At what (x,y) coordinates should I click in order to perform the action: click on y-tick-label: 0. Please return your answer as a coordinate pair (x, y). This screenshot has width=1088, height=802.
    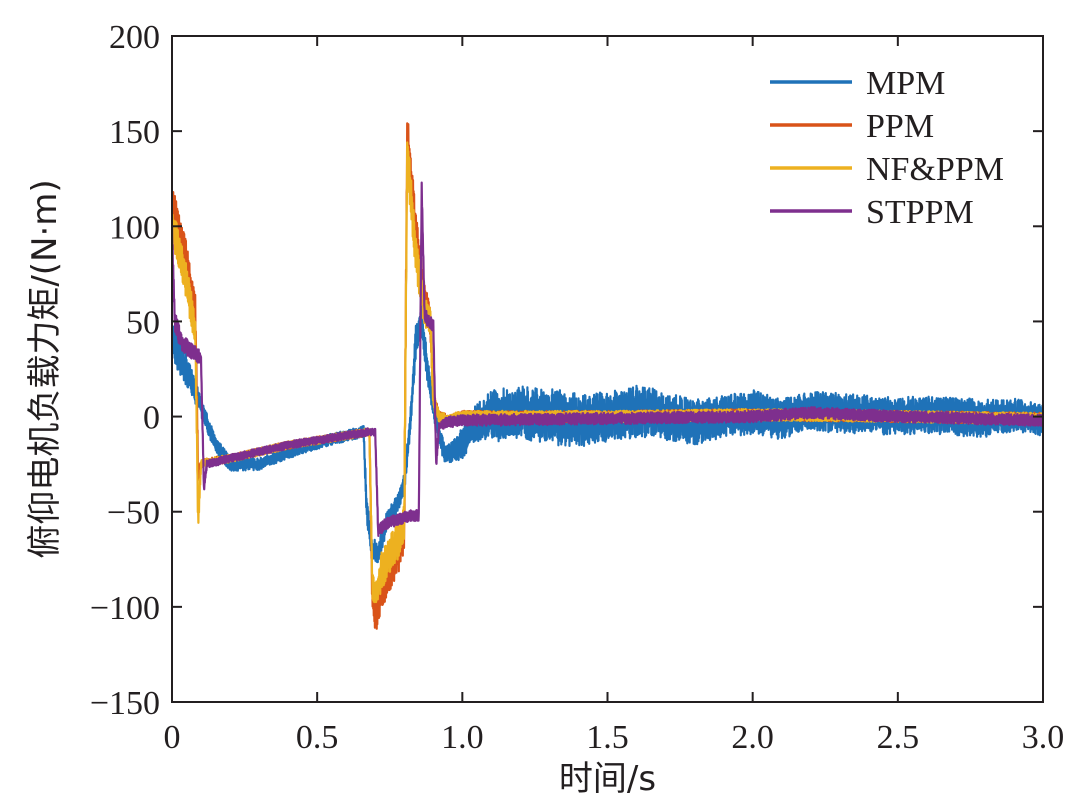
    Looking at the image, I should click on (151, 418).